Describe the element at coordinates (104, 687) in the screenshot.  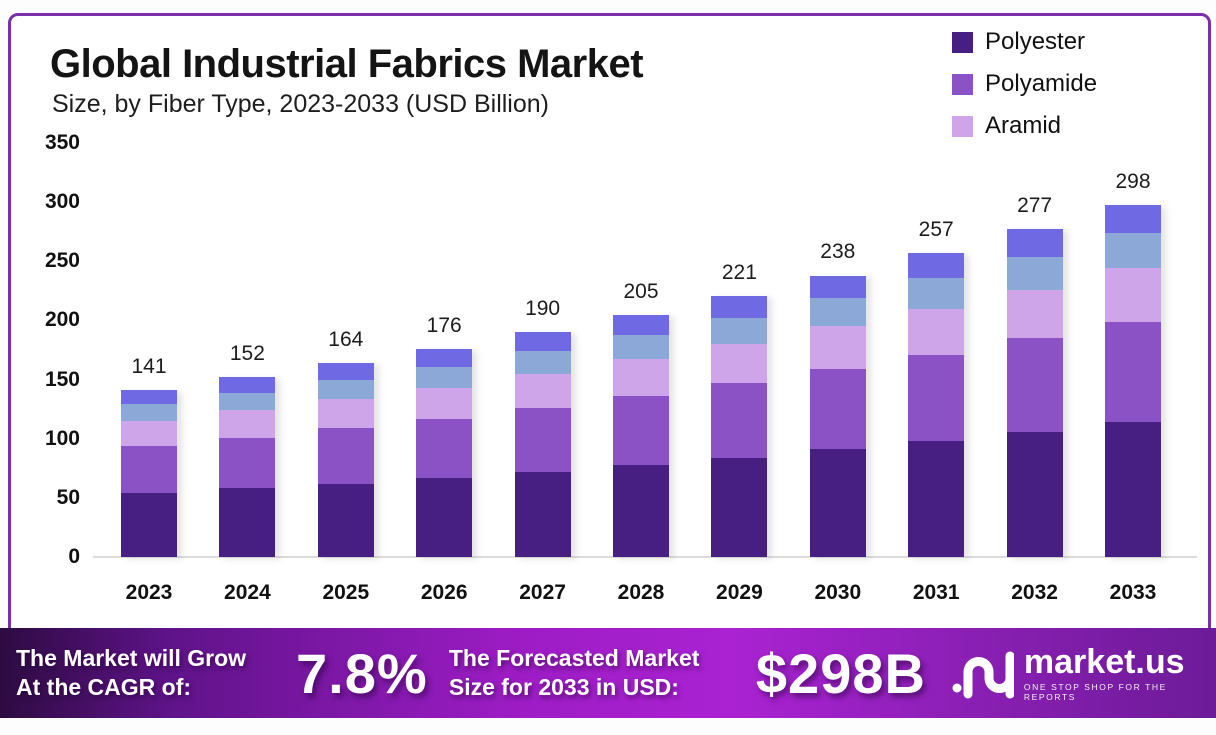
I see `cagr-label-line2: At the CAGR of:` at that location.